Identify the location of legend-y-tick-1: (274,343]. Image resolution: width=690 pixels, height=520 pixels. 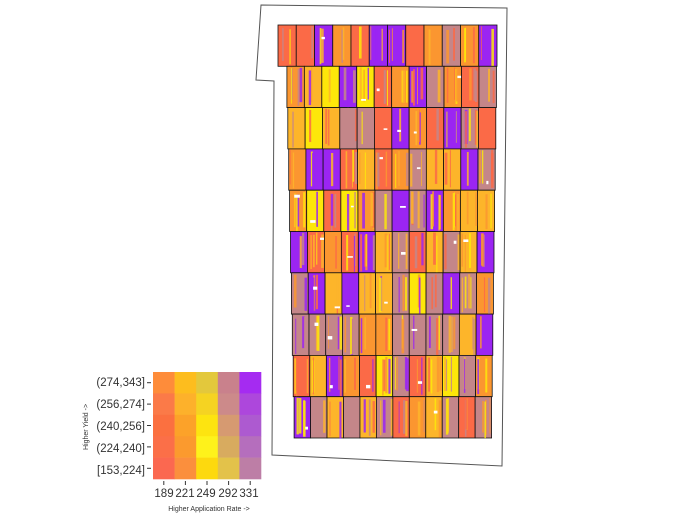
(120, 383).